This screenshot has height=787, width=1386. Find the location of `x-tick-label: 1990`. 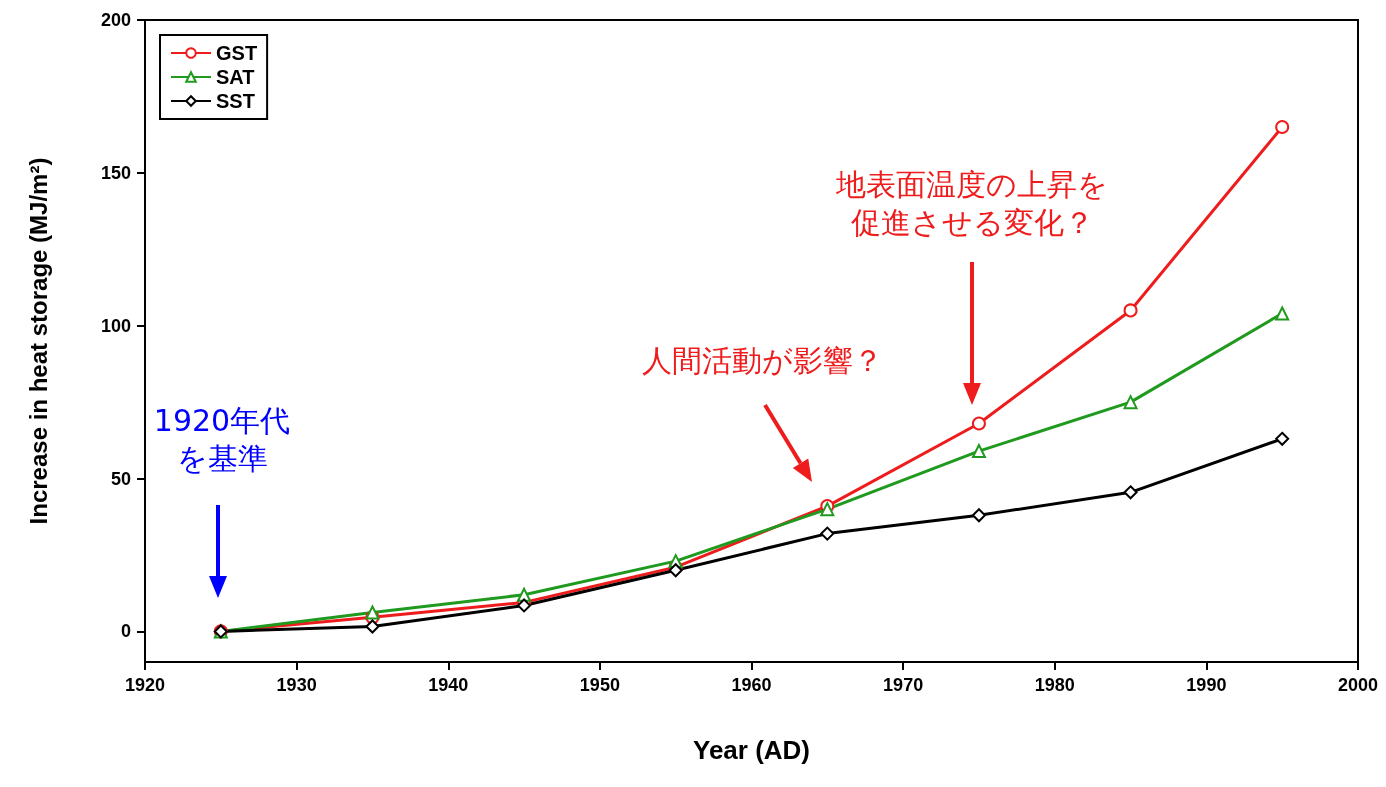

x-tick-label: 1990 is located at coordinates (1206, 685).